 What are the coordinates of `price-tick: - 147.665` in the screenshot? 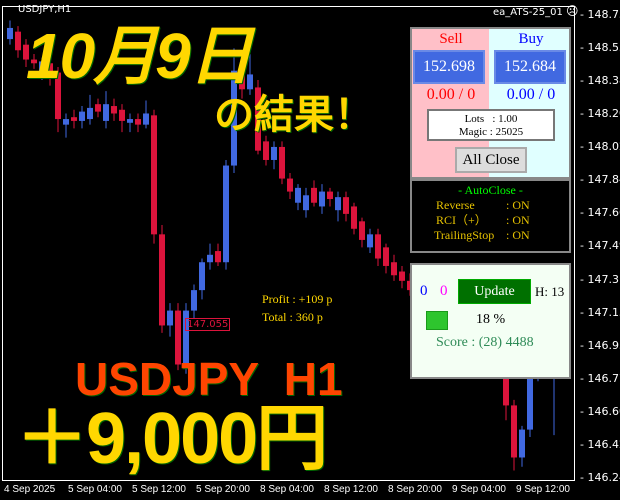 It's located at (600, 213).